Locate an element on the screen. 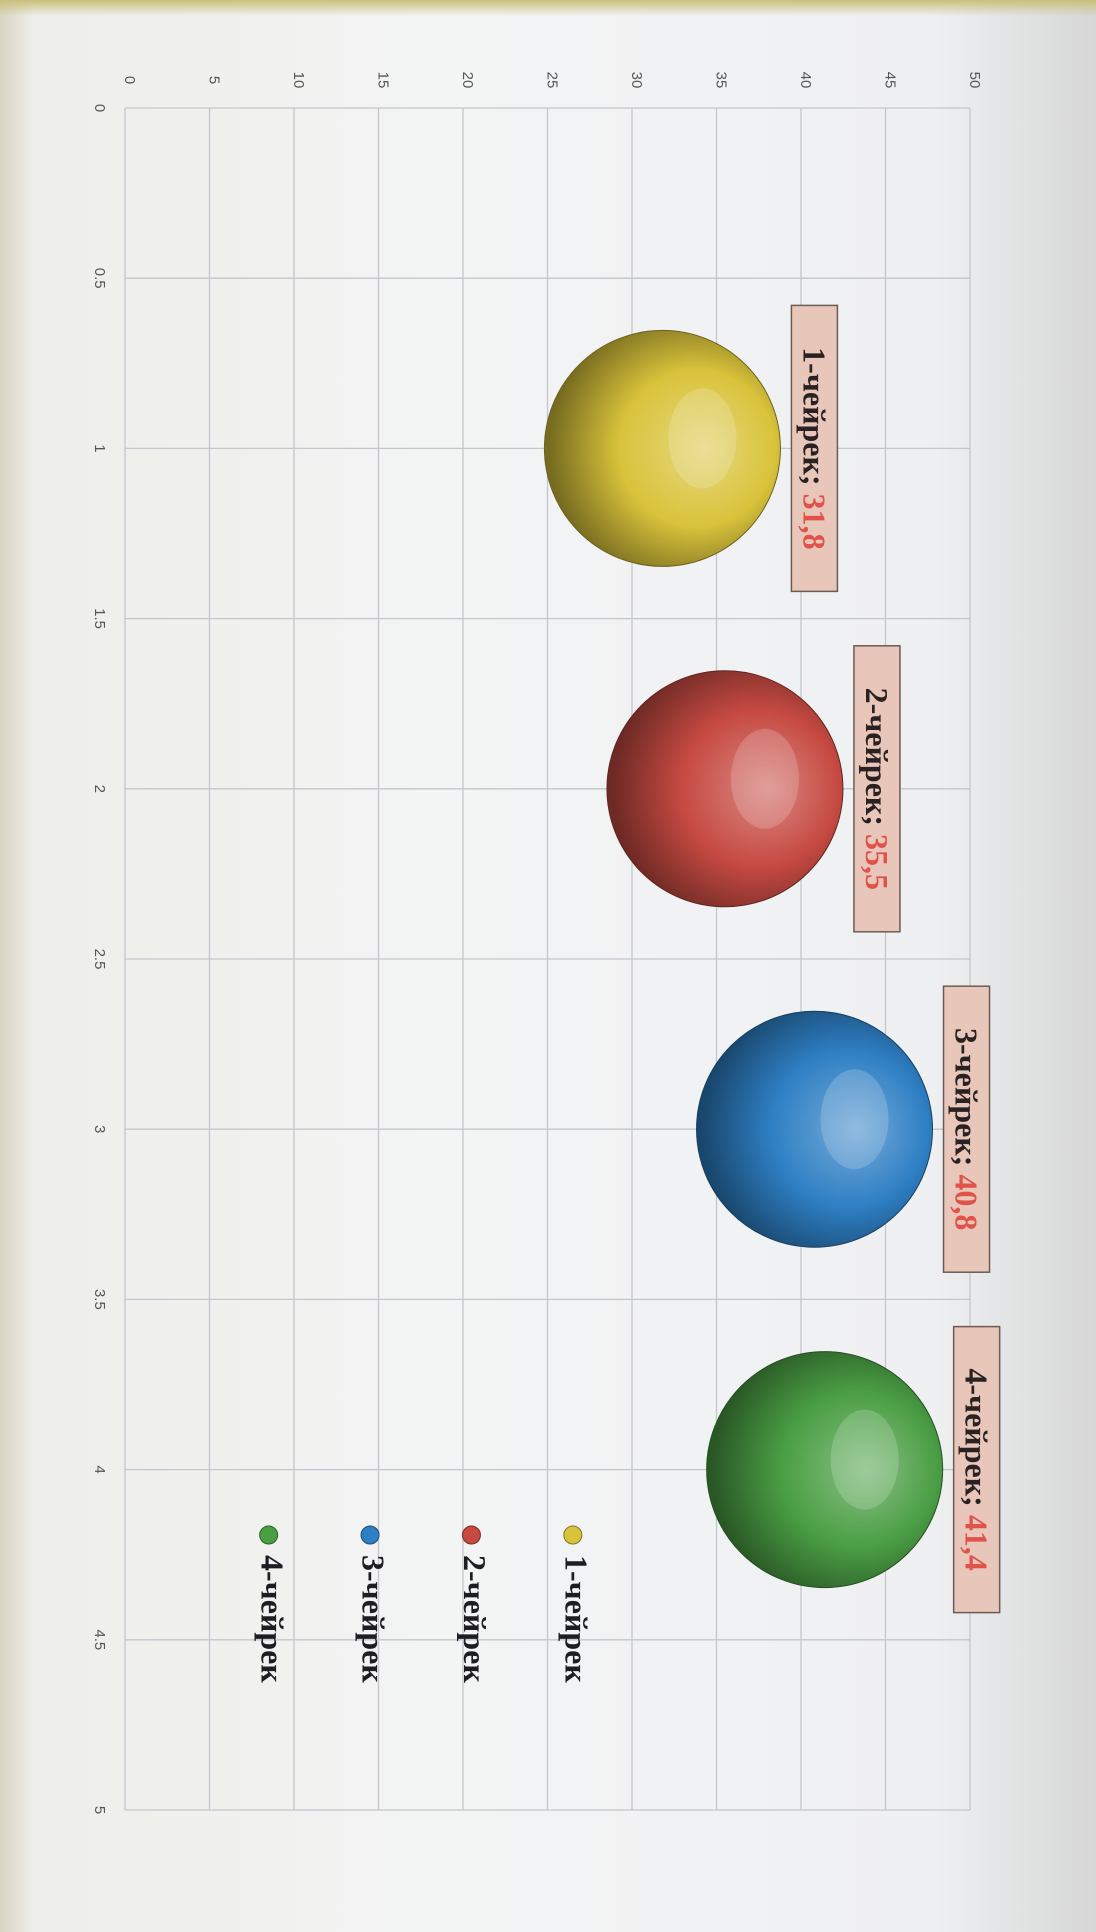 This screenshot has height=1932, width=1096. x-tick-label: 2.5 is located at coordinates (99, 959).